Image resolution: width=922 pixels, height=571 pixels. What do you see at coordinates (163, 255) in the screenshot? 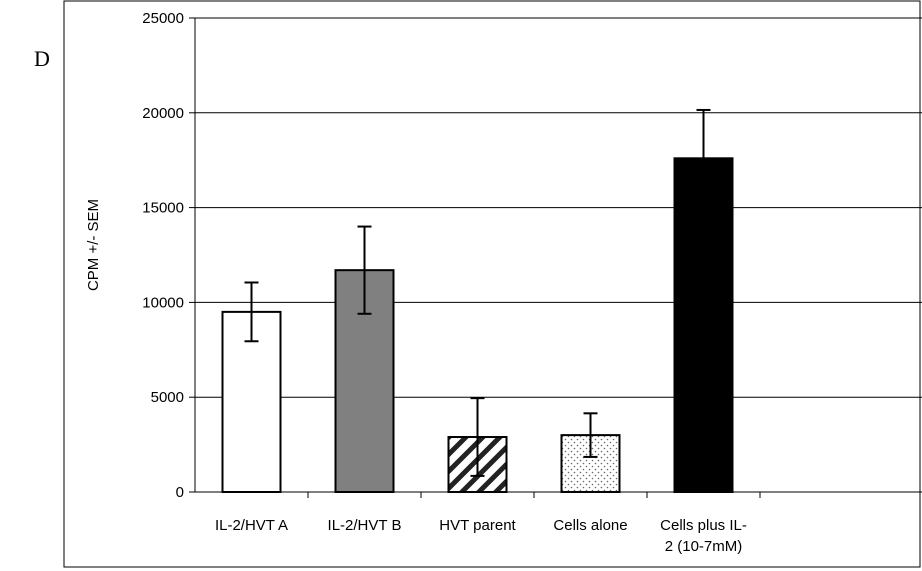
I see `y-tick-labels: 0 5000 10000 15000 20000 25000` at bounding box center [163, 255].